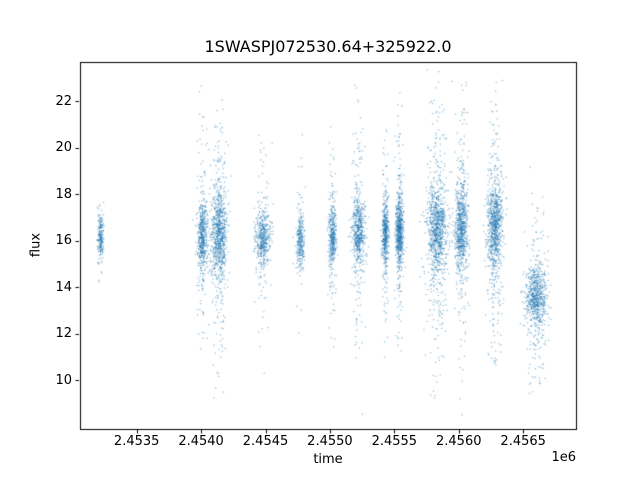 Image resolution: width=640 pixels, height=480 pixels. Describe the element at coordinates (63, 241) in the screenshot. I see `y-tick-label: 16` at that location.